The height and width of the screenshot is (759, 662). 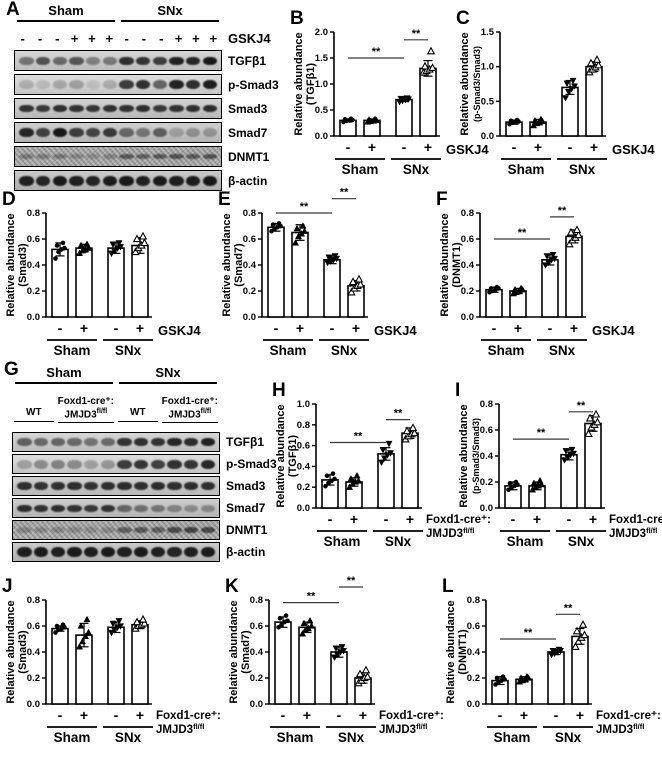 What do you see at coordinates (448, 586) in the screenshot?
I see `panel-label: L` at bounding box center [448, 586].